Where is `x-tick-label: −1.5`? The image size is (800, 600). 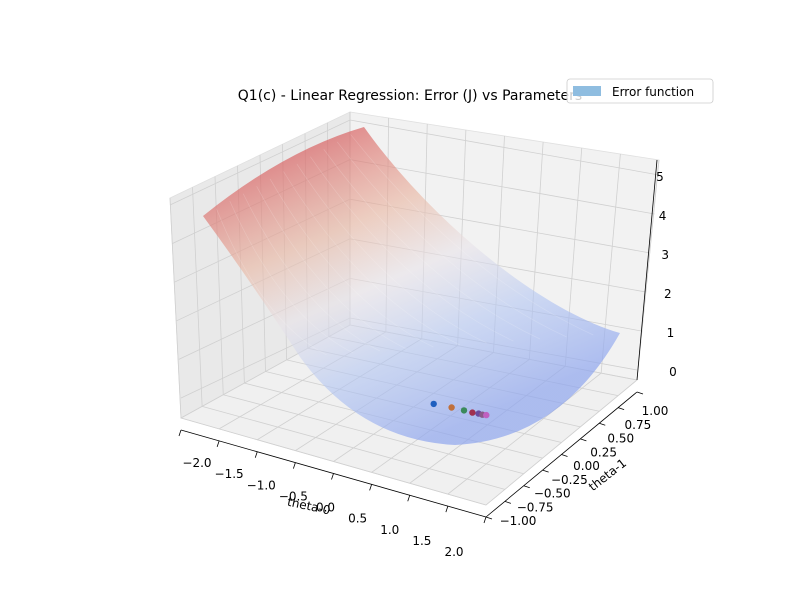 x-tick-label: −1.5 is located at coordinates (229, 474).